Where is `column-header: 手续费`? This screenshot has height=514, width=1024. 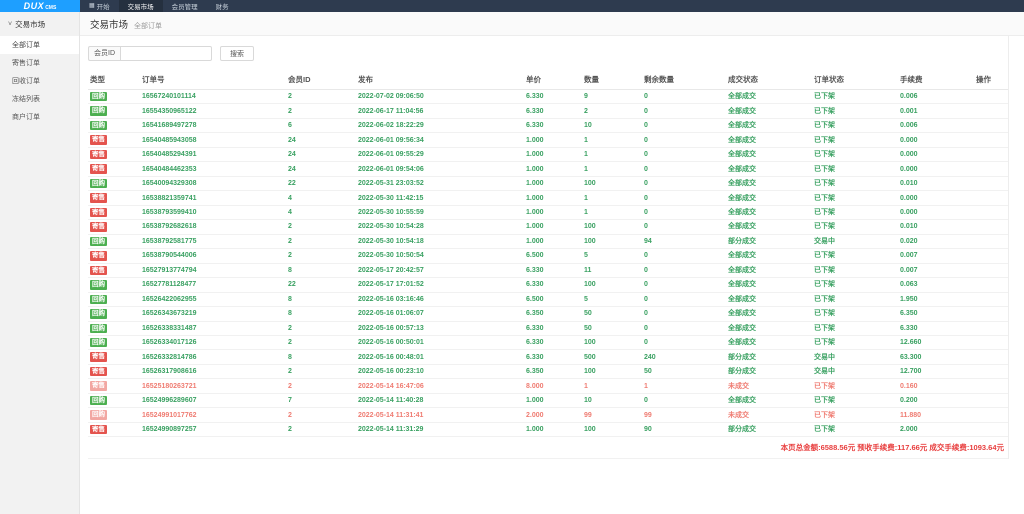 column-header: 手续费 is located at coordinates (936, 80).